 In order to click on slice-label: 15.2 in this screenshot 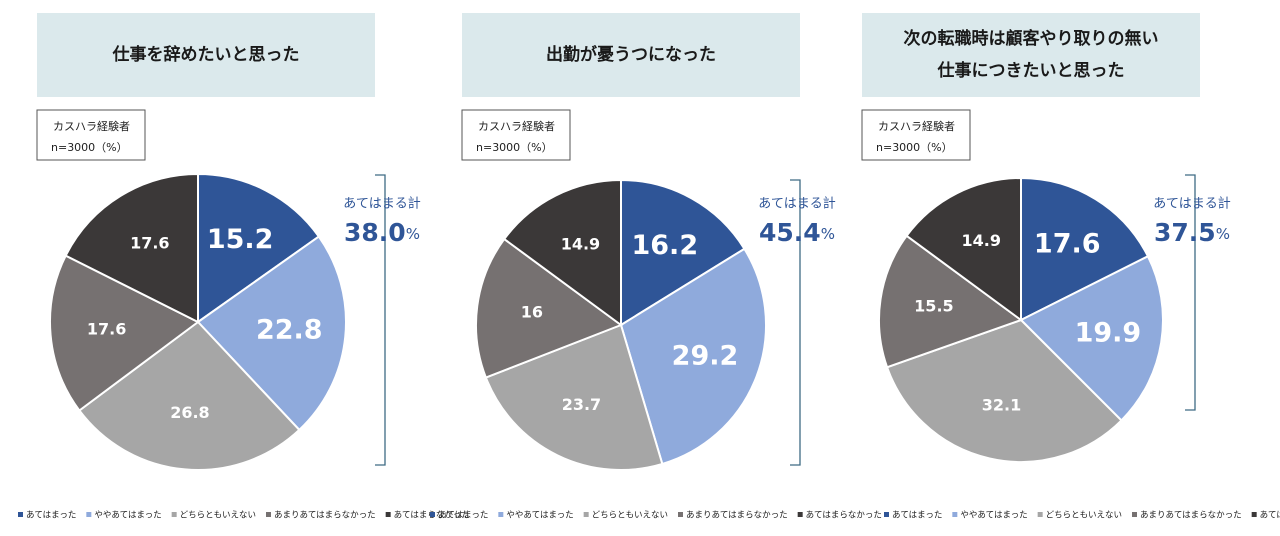, I will do `click(240, 239)`.